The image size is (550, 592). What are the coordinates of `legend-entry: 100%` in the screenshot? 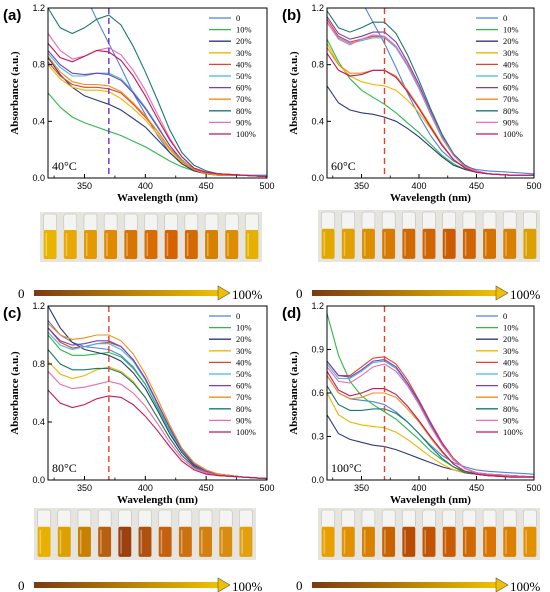 It's located at (246, 134).